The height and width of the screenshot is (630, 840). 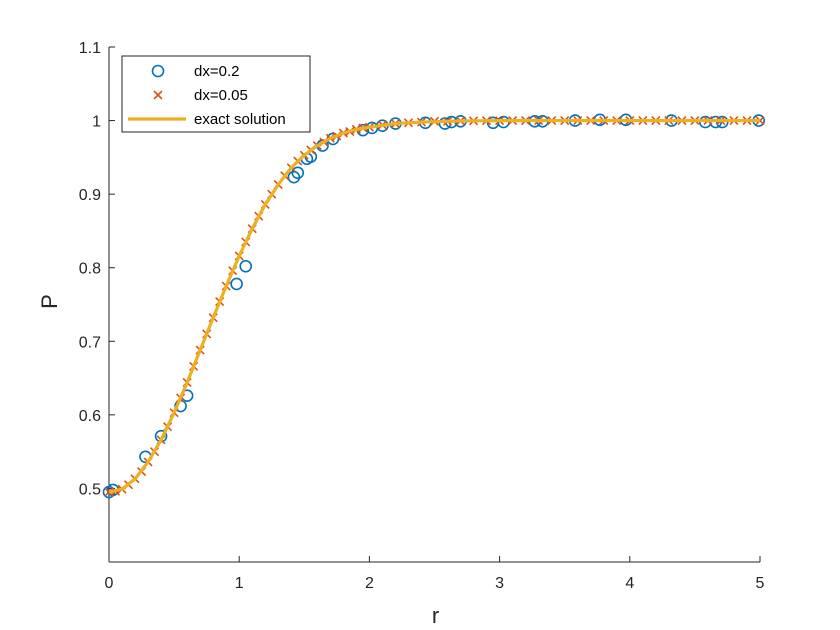 I want to click on cross-stroke, so click(x=158, y=95).